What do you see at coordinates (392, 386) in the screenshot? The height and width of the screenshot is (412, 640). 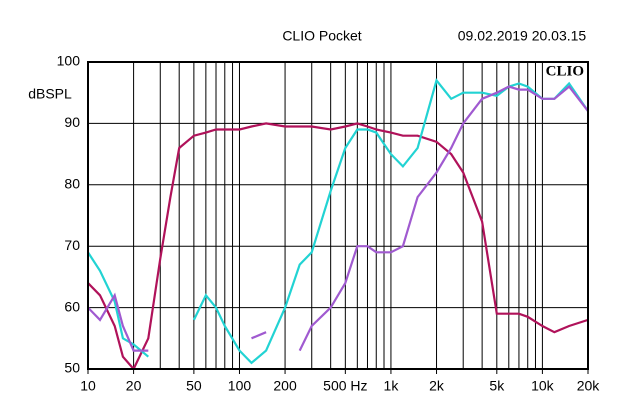 I see `x-tick-label: 1k` at bounding box center [392, 386].